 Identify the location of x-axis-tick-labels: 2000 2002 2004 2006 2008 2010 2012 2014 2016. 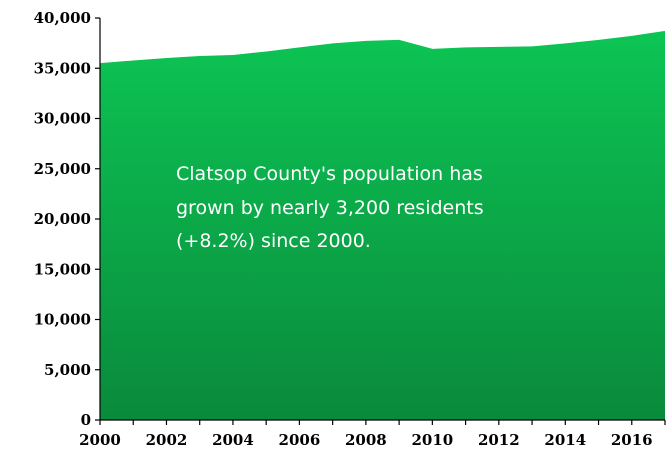
(366, 440).